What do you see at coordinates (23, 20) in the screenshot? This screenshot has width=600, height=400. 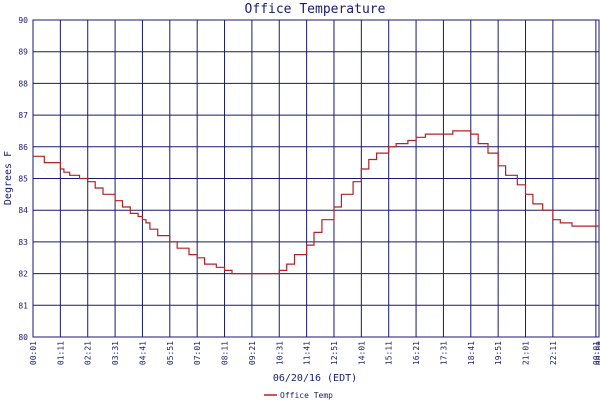 I see `y-tick-label: 90` at bounding box center [23, 20].